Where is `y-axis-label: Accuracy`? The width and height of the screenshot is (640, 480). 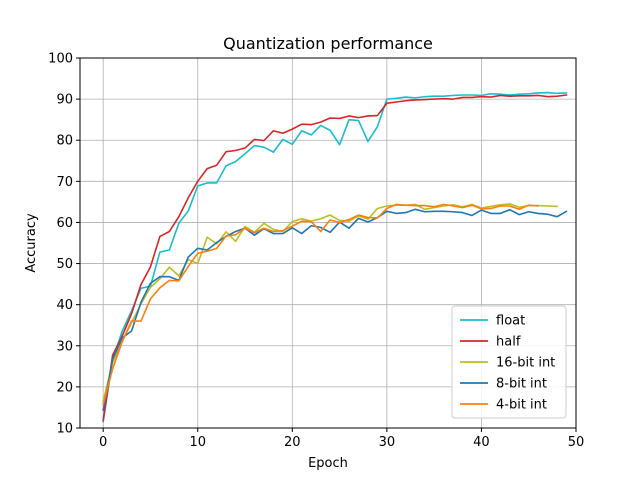
y-axis-label: Accuracy is located at coordinates (31, 243).